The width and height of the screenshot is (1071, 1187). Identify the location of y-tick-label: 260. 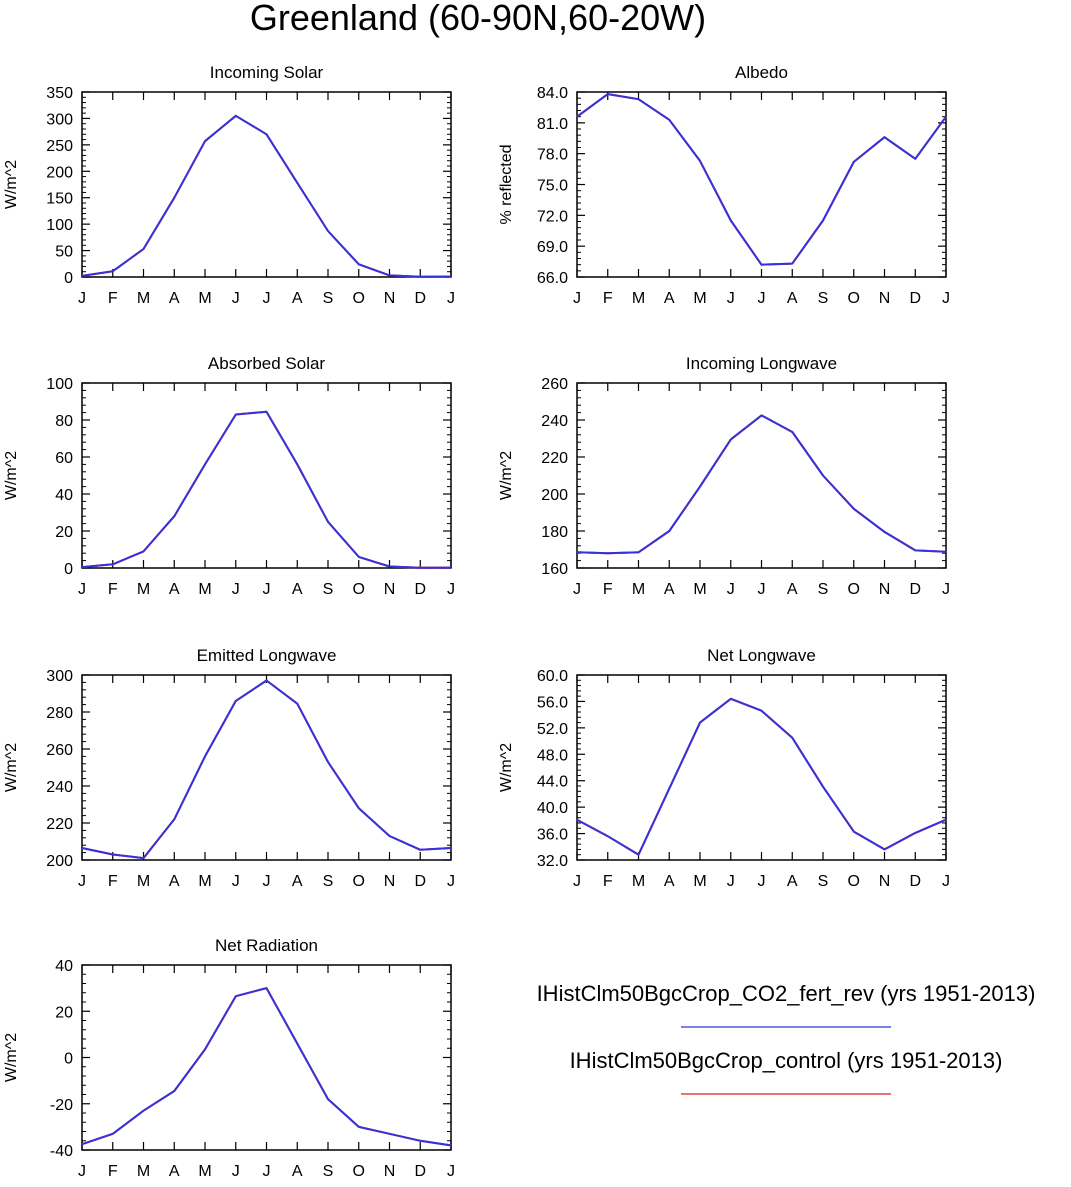
(59, 750).